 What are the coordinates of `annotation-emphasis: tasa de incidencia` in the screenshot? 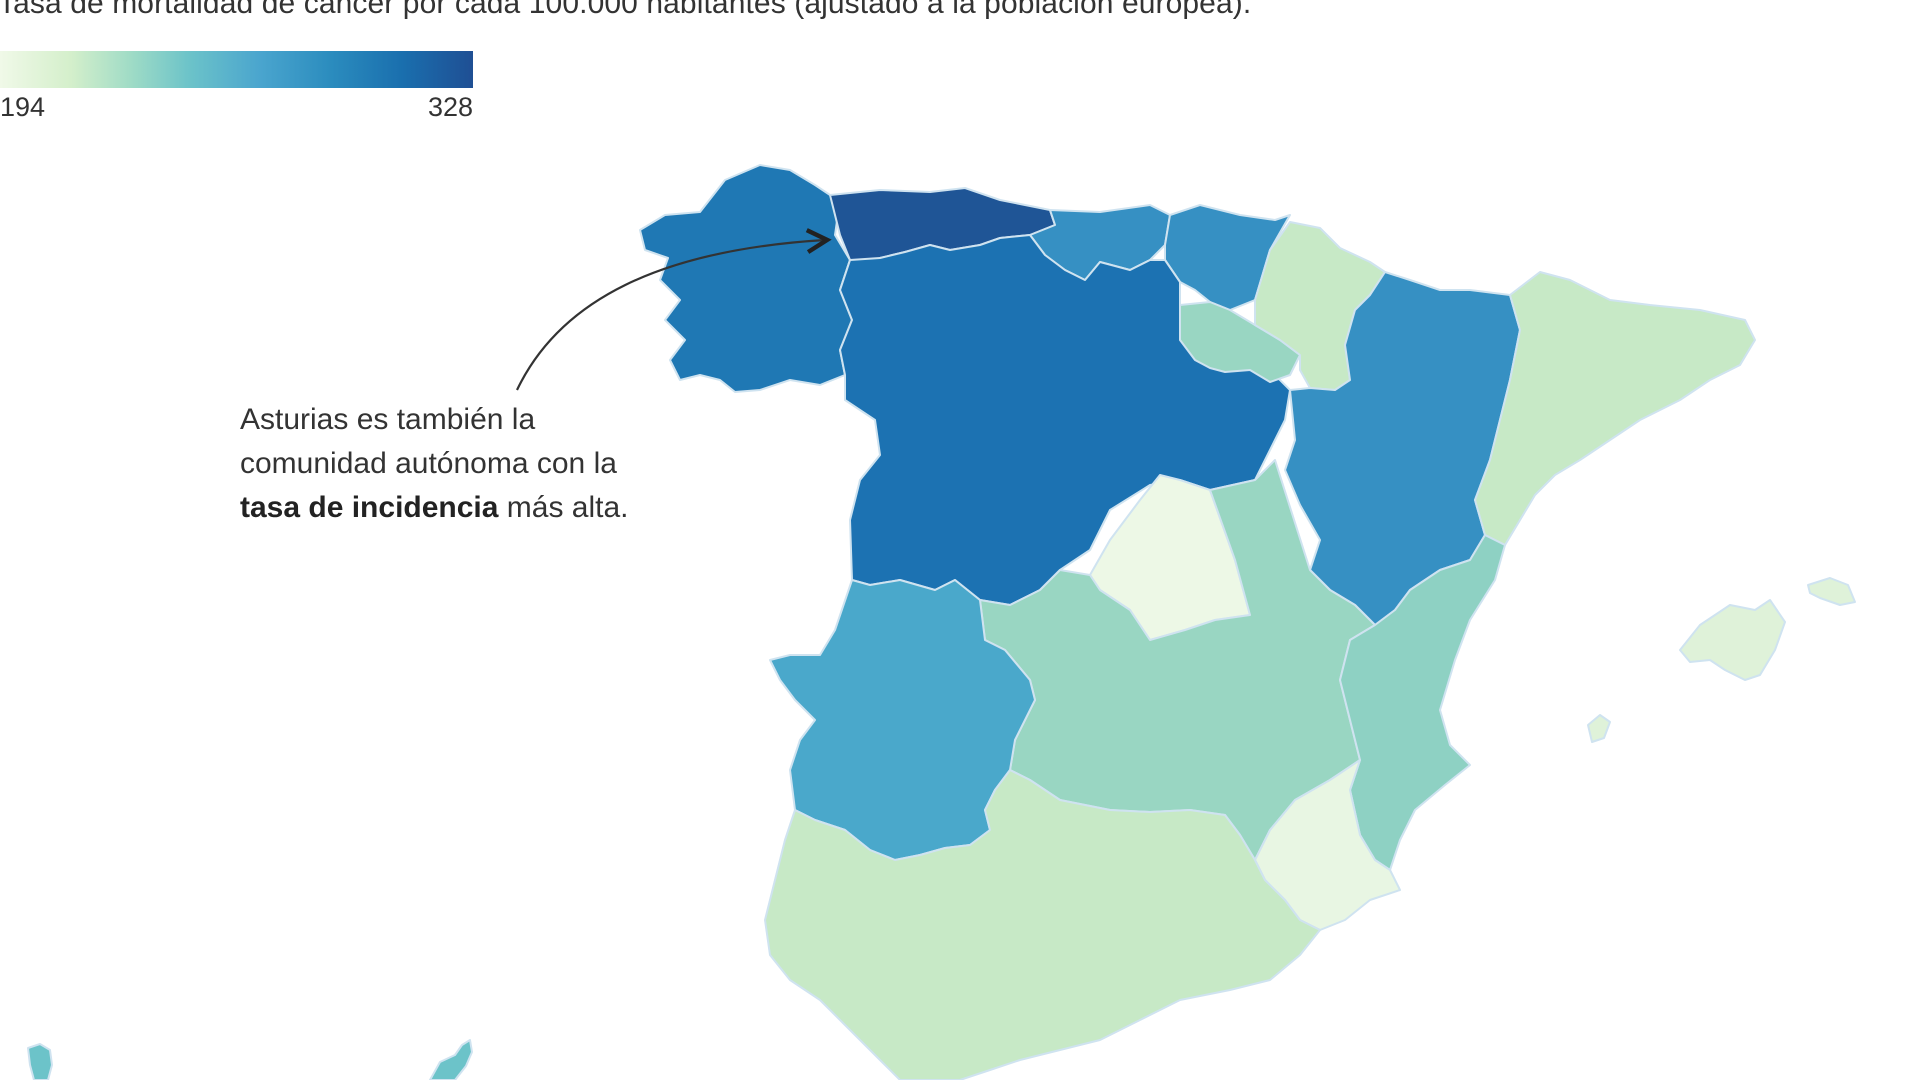 It's located at (369, 507).